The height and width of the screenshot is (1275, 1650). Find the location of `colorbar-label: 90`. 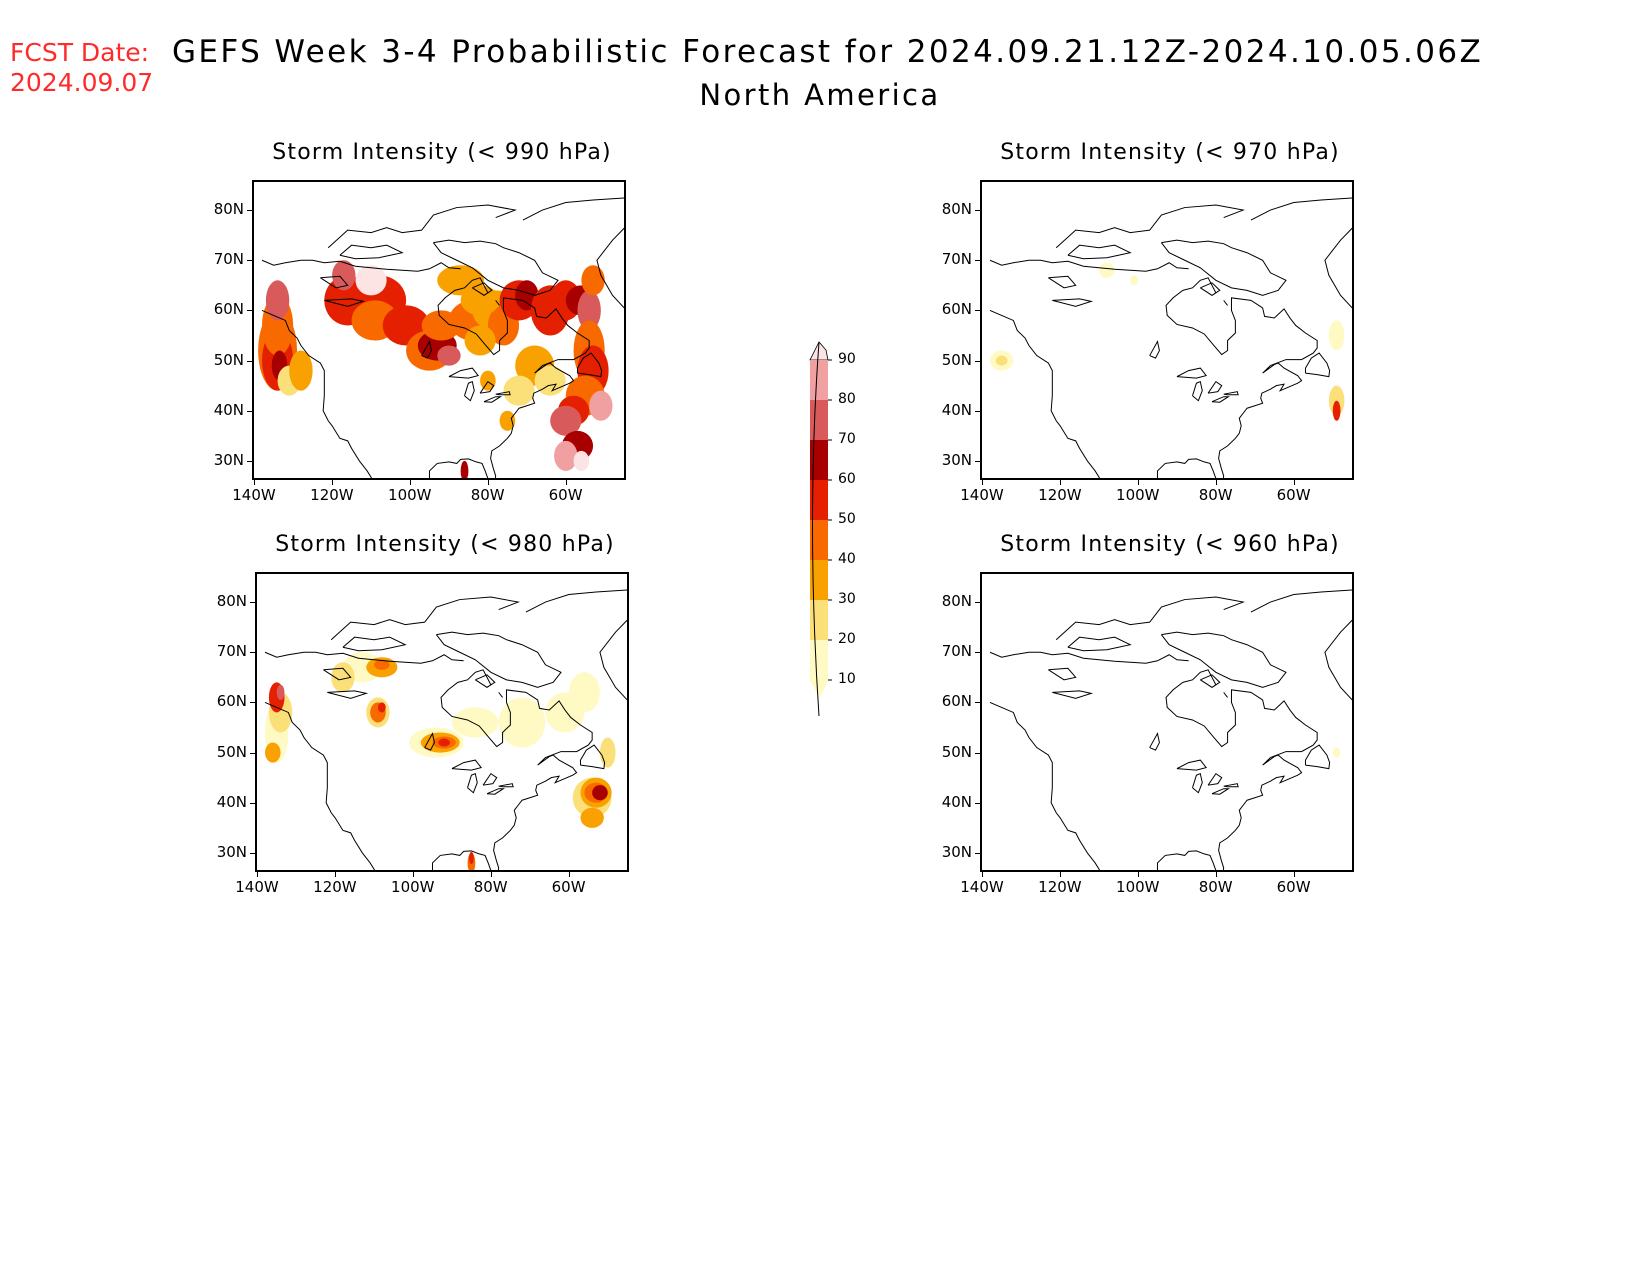

colorbar-label: 90 is located at coordinates (847, 359).